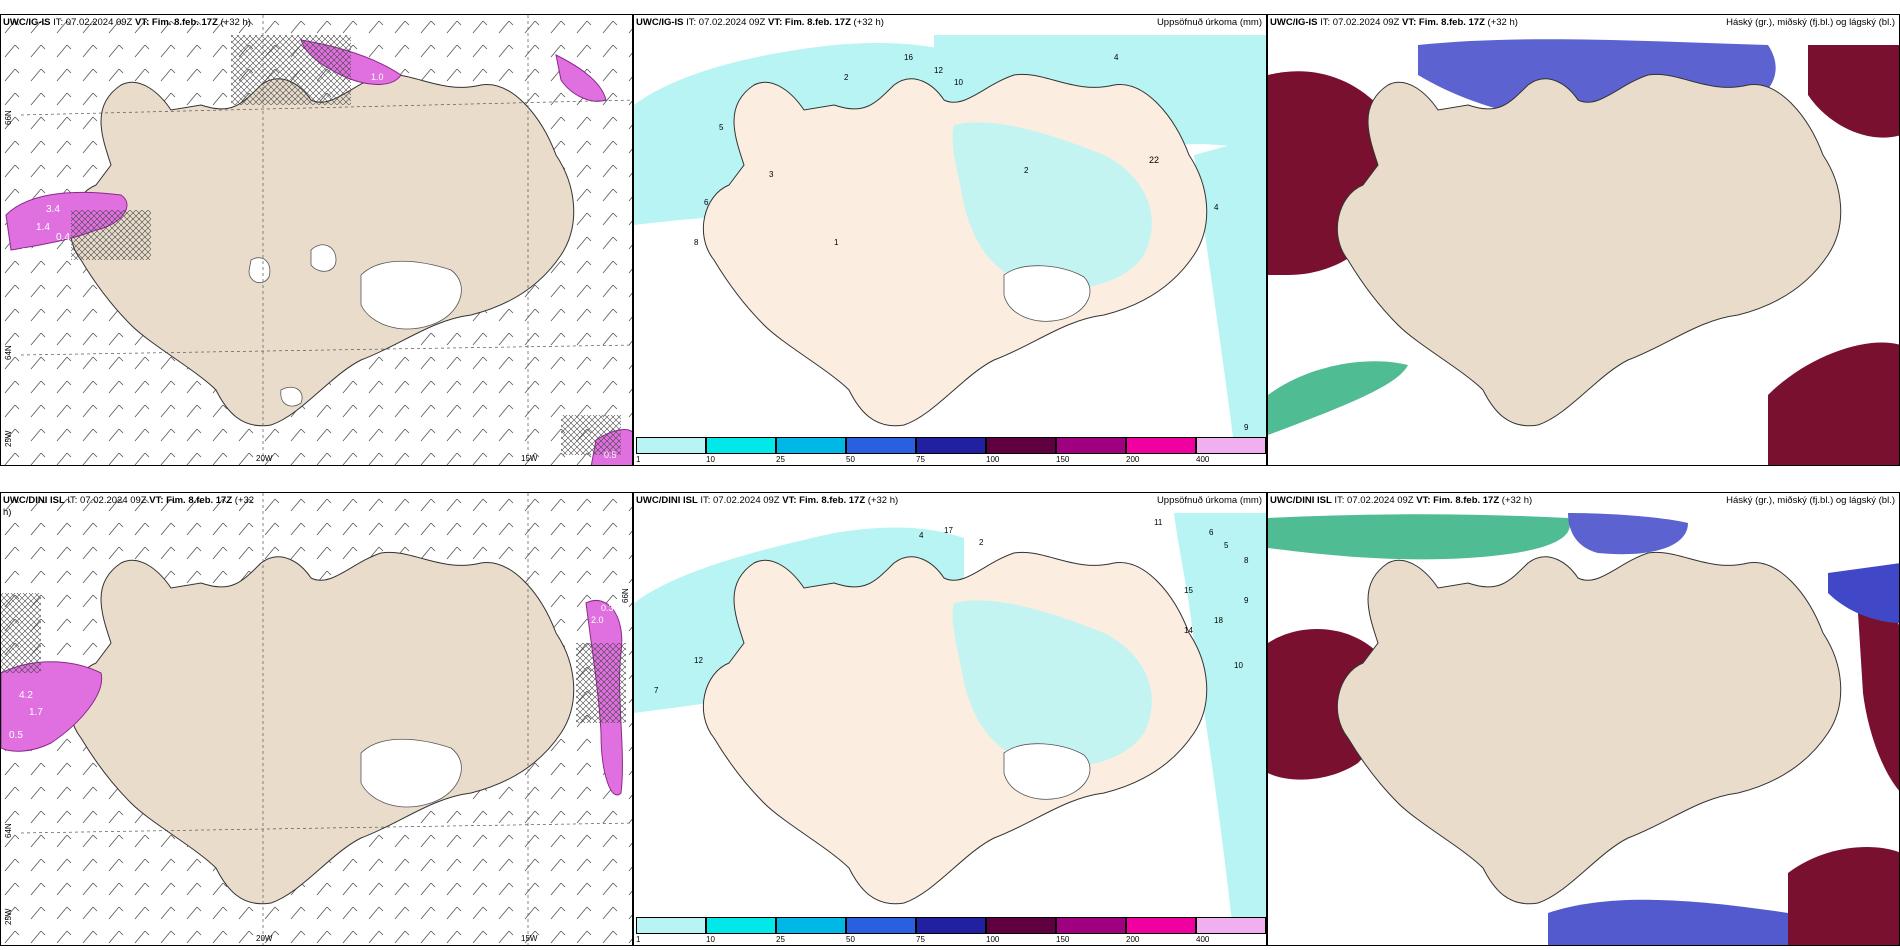  I want to click on magenta-area-west, so click(52, 706).